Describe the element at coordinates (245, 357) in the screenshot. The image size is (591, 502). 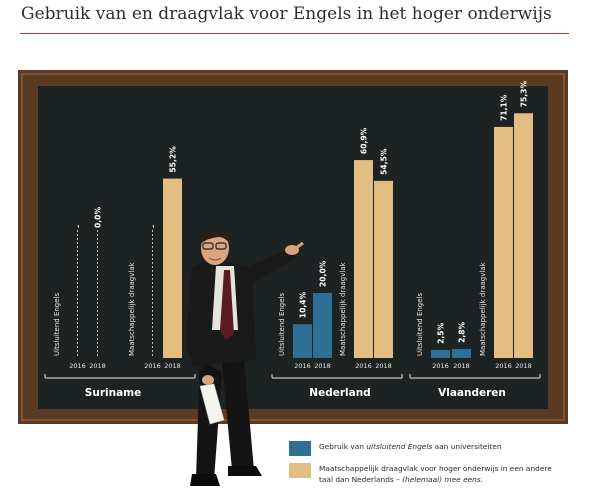
I see `teacher-illustration` at that location.